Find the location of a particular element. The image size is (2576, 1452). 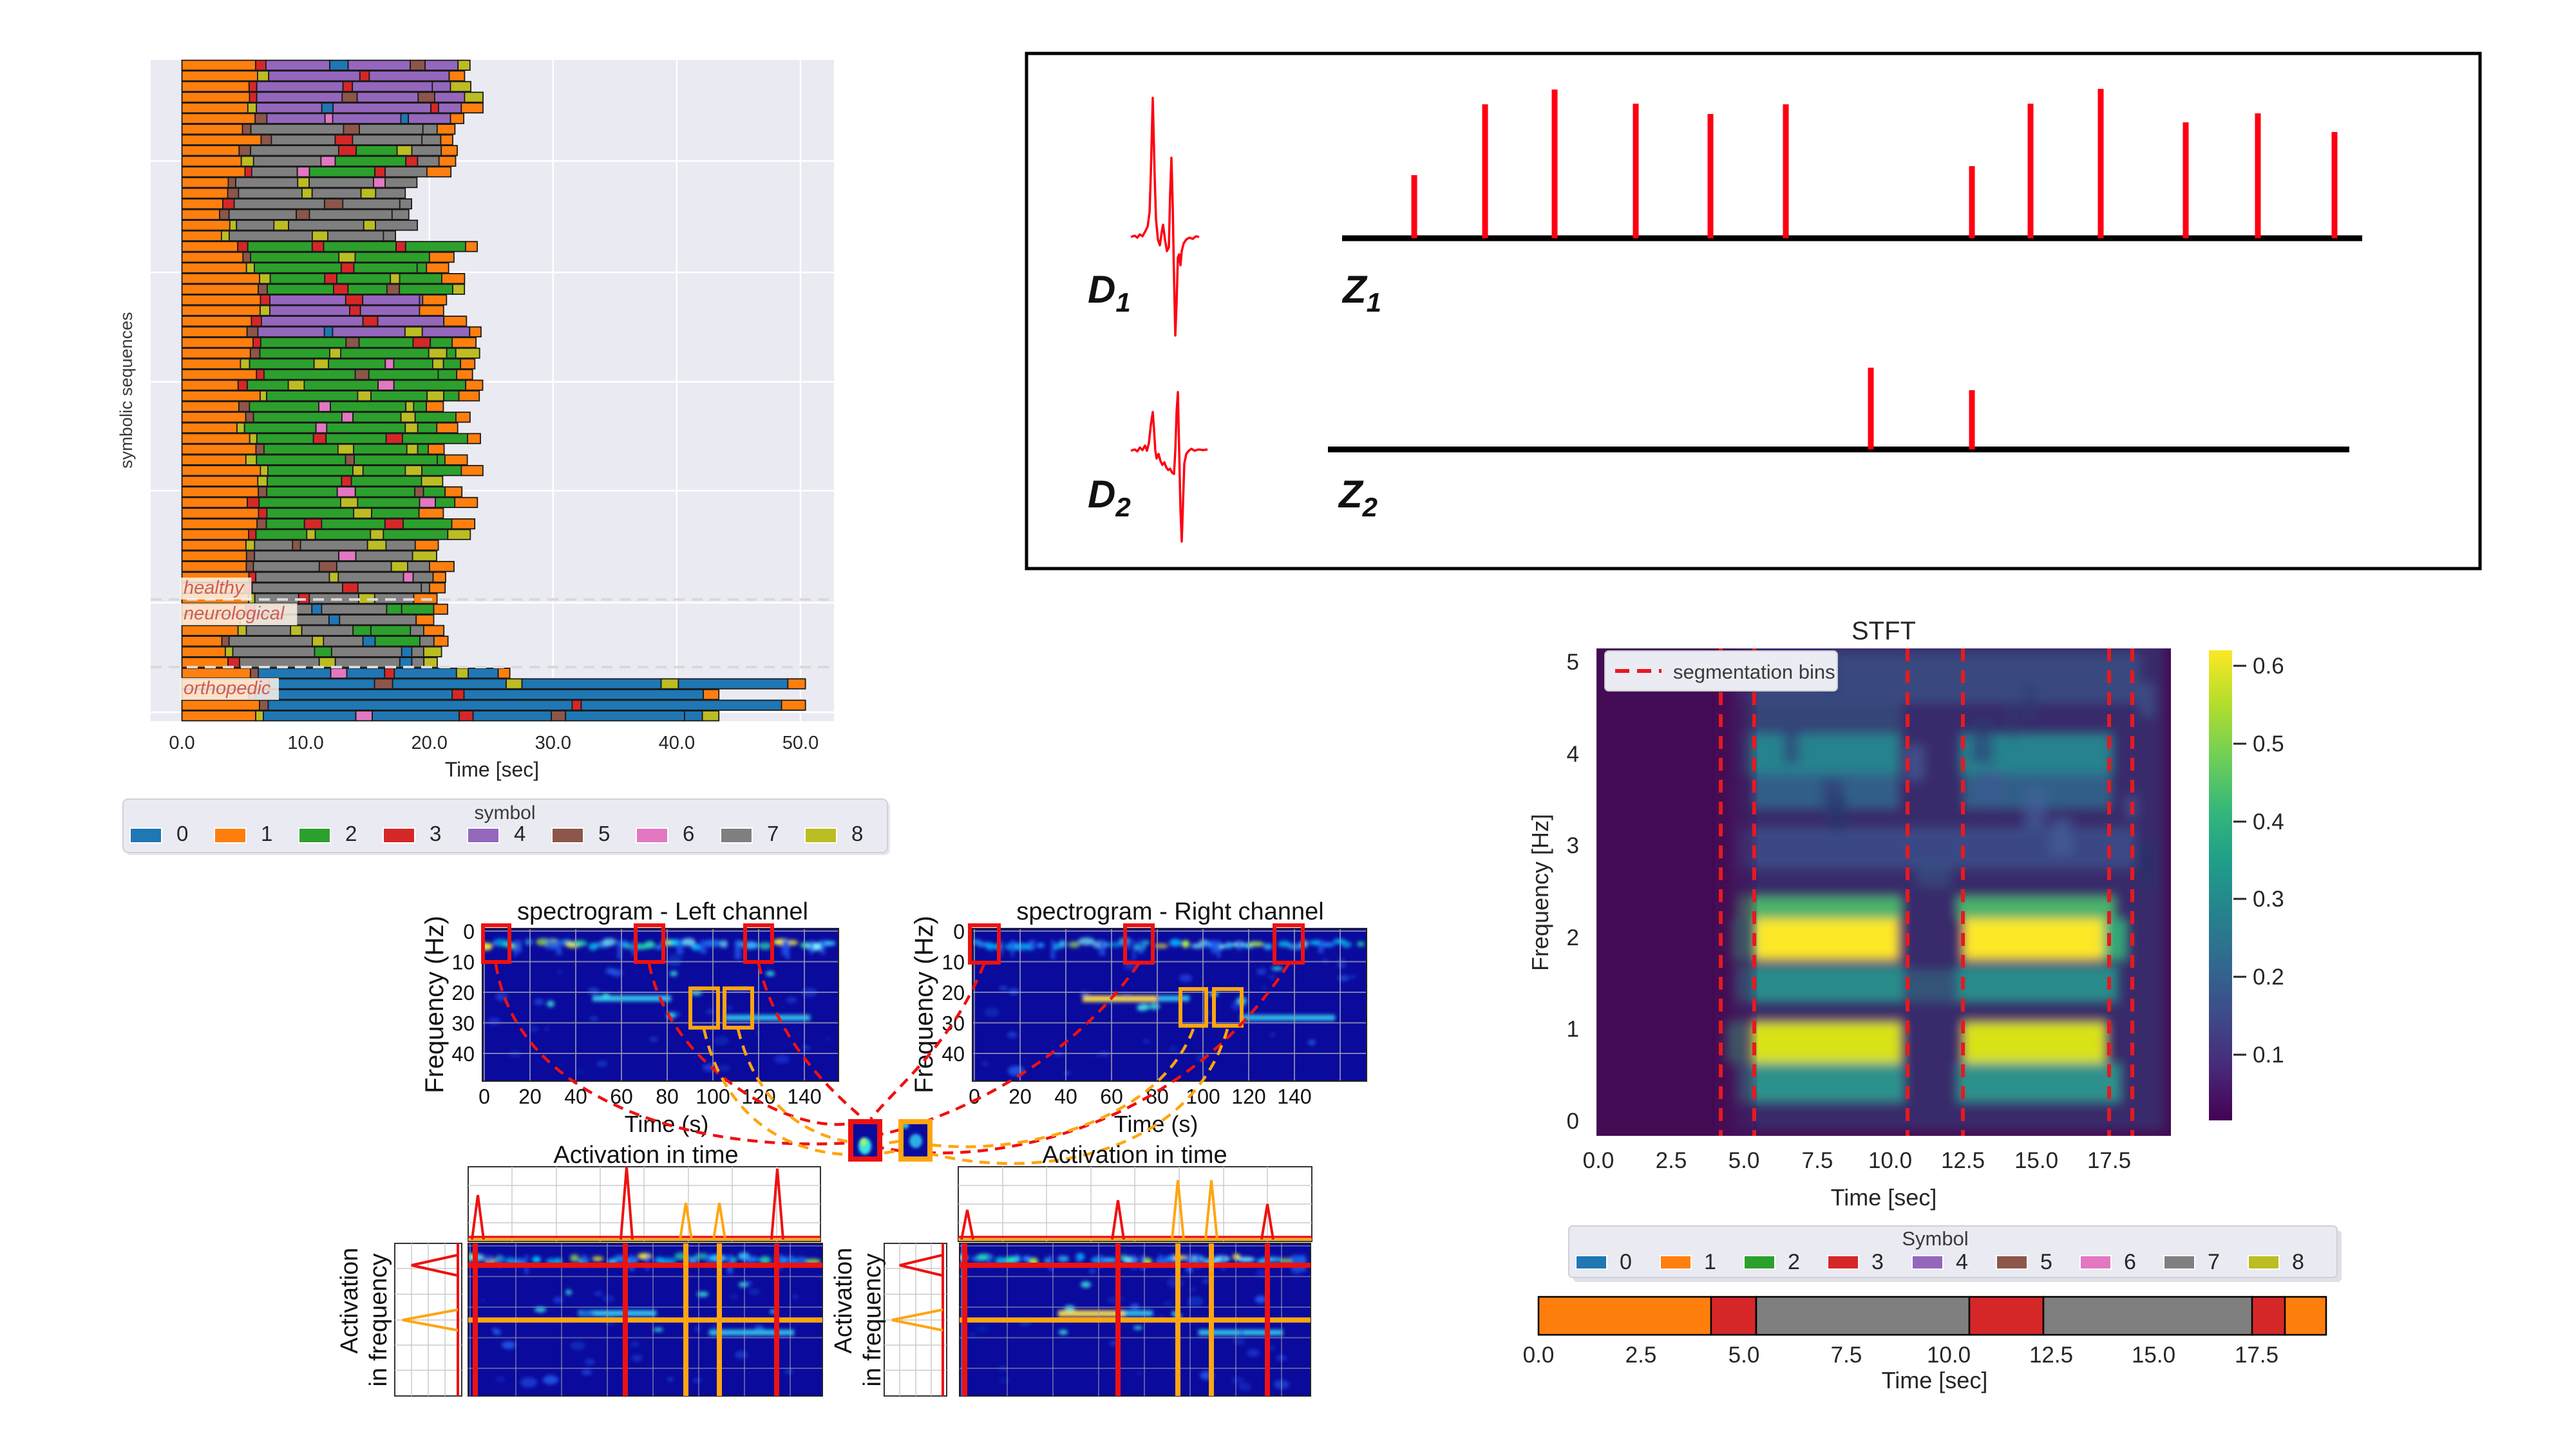

svg-text: 60 is located at coordinates (1111, 1096).